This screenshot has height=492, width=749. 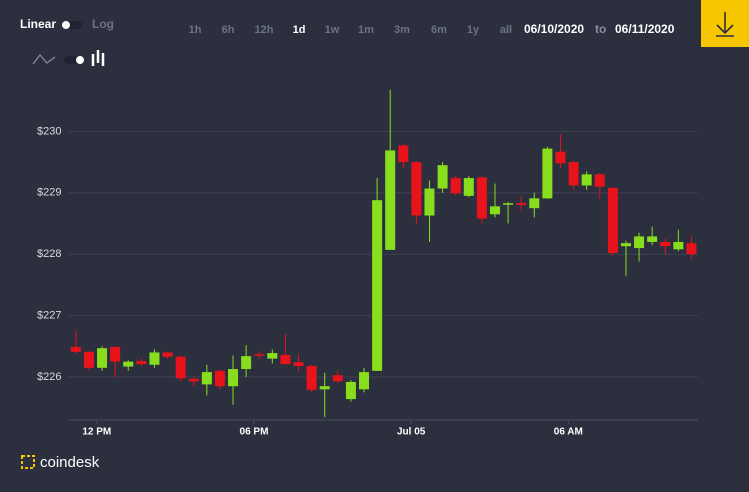 What do you see at coordinates (439, 30) in the screenshot?
I see `range-button: 6m` at bounding box center [439, 30].